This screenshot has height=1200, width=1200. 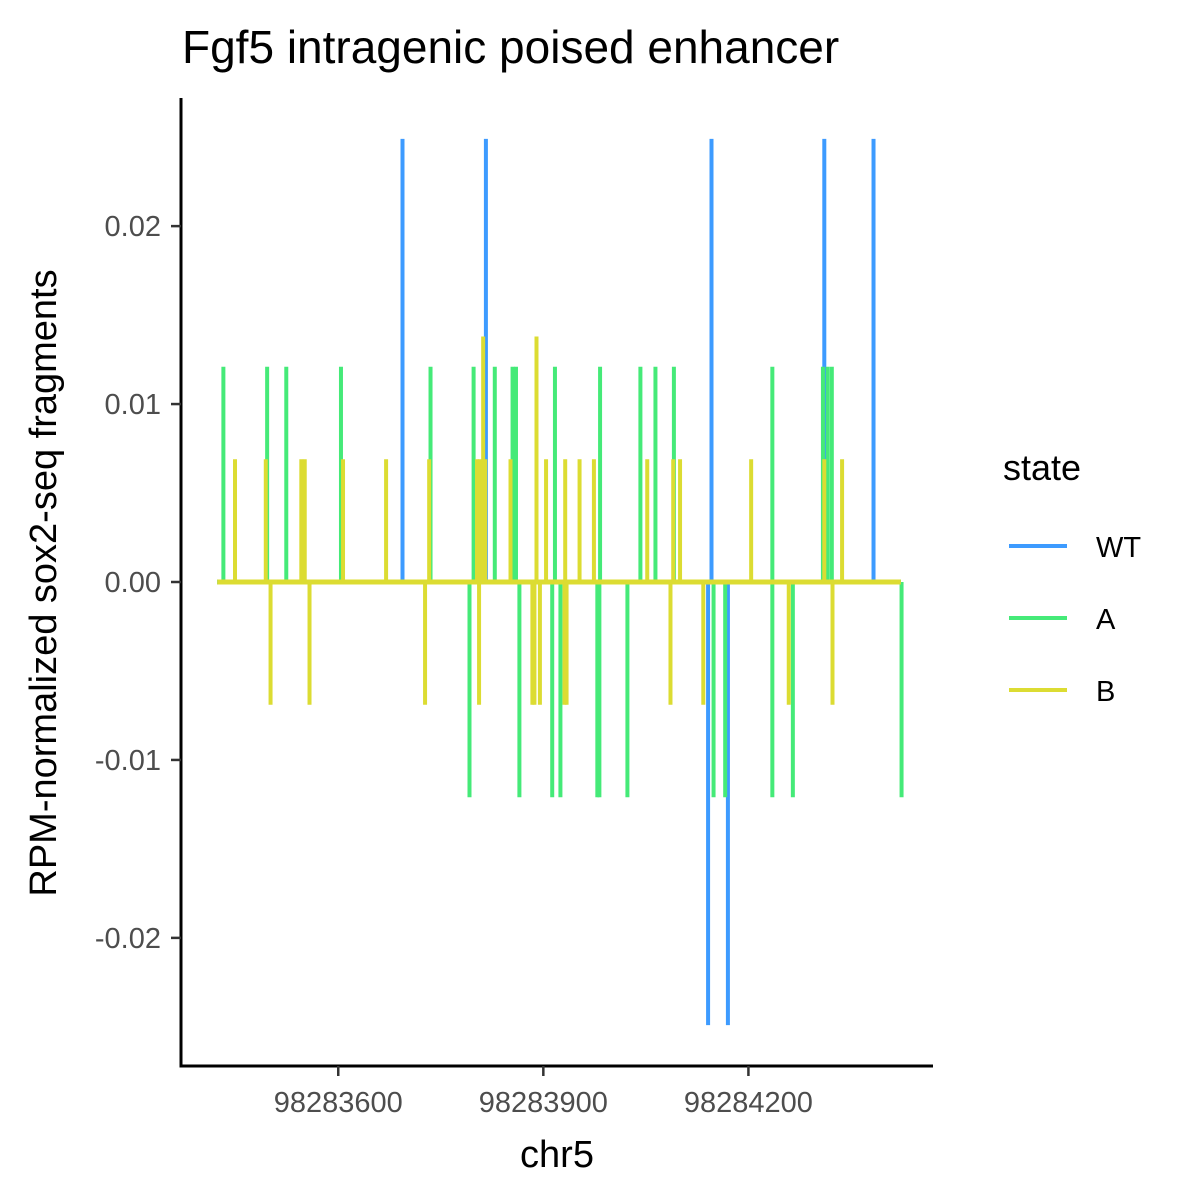 What do you see at coordinates (1105, 692) in the screenshot?
I see `legend-label-b: B` at bounding box center [1105, 692].